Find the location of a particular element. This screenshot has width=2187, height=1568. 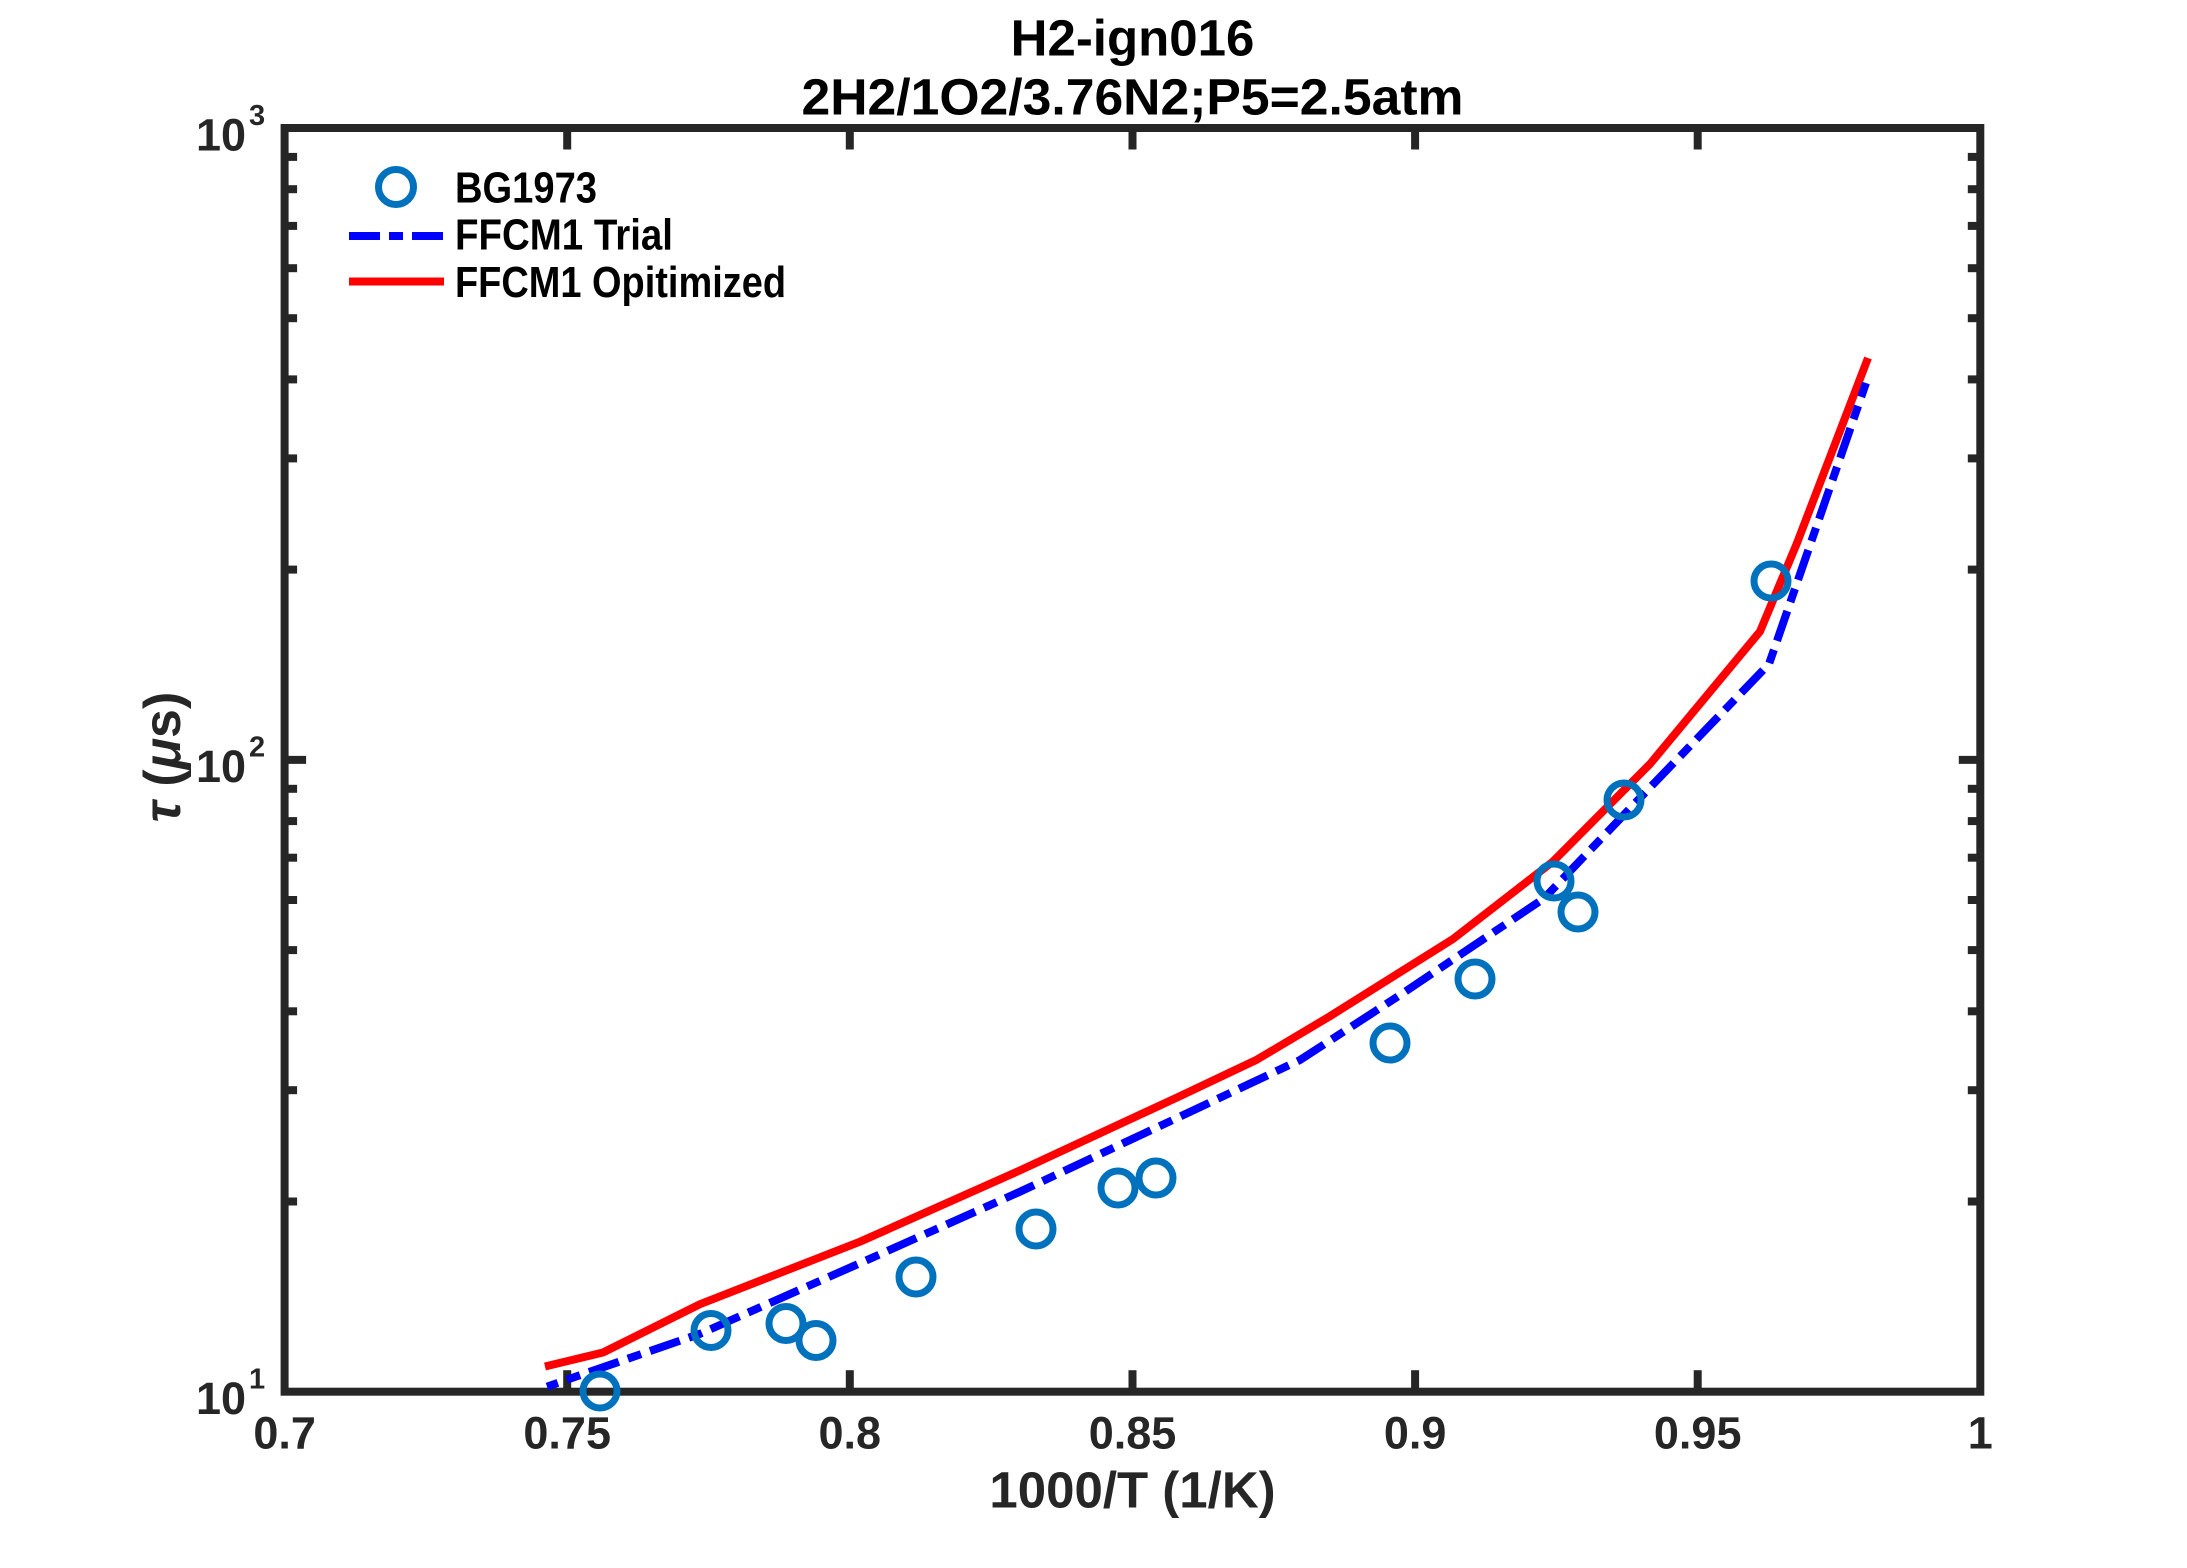

svg-text: τ (μs) is located at coordinates (163, 757).